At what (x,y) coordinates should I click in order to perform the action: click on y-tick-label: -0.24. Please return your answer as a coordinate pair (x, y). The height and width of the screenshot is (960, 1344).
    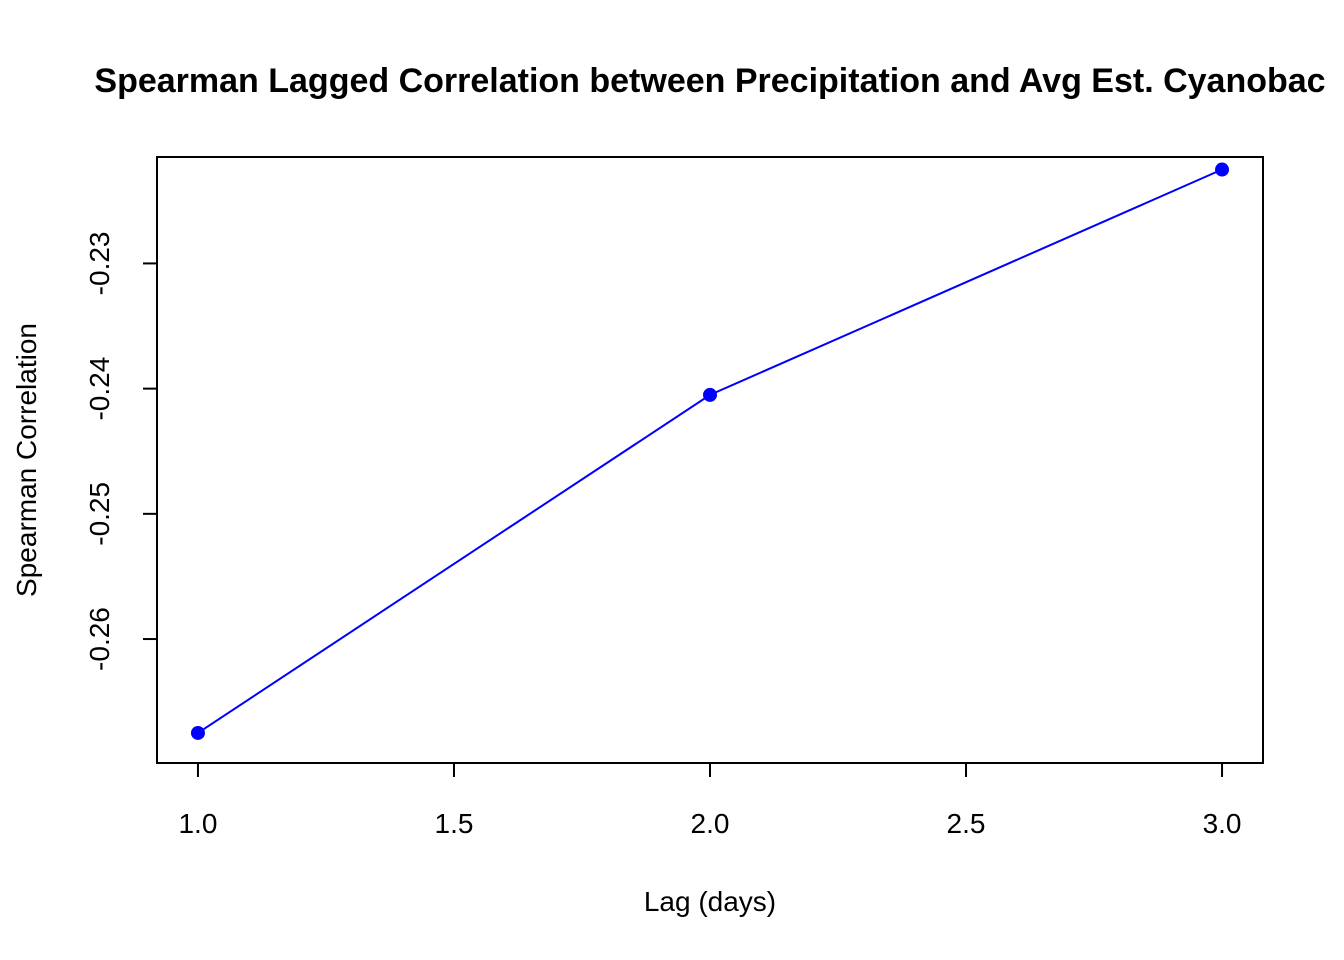
    Looking at the image, I should click on (99, 389).